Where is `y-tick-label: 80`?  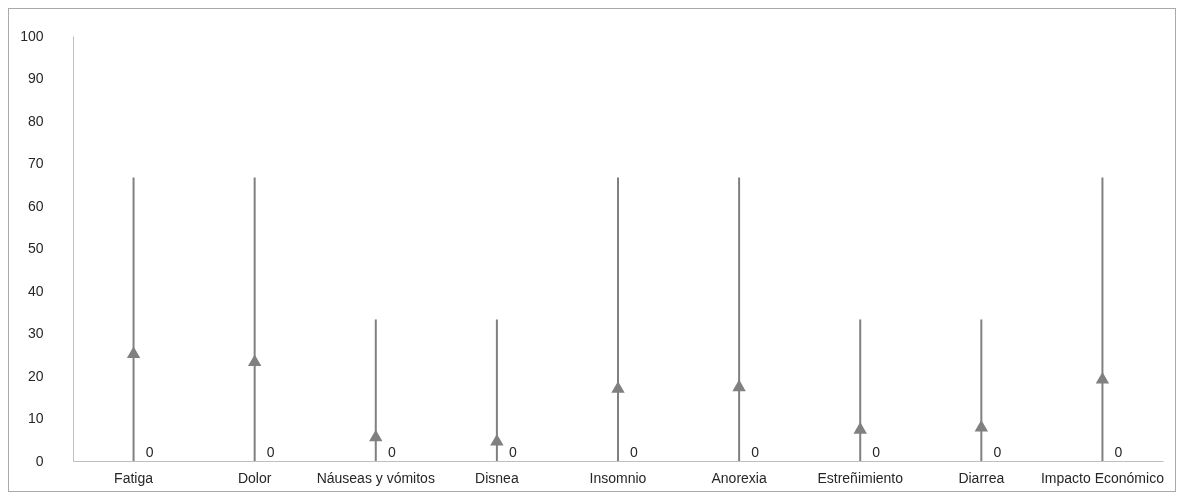 y-tick-label: 80 is located at coordinates (35, 120).